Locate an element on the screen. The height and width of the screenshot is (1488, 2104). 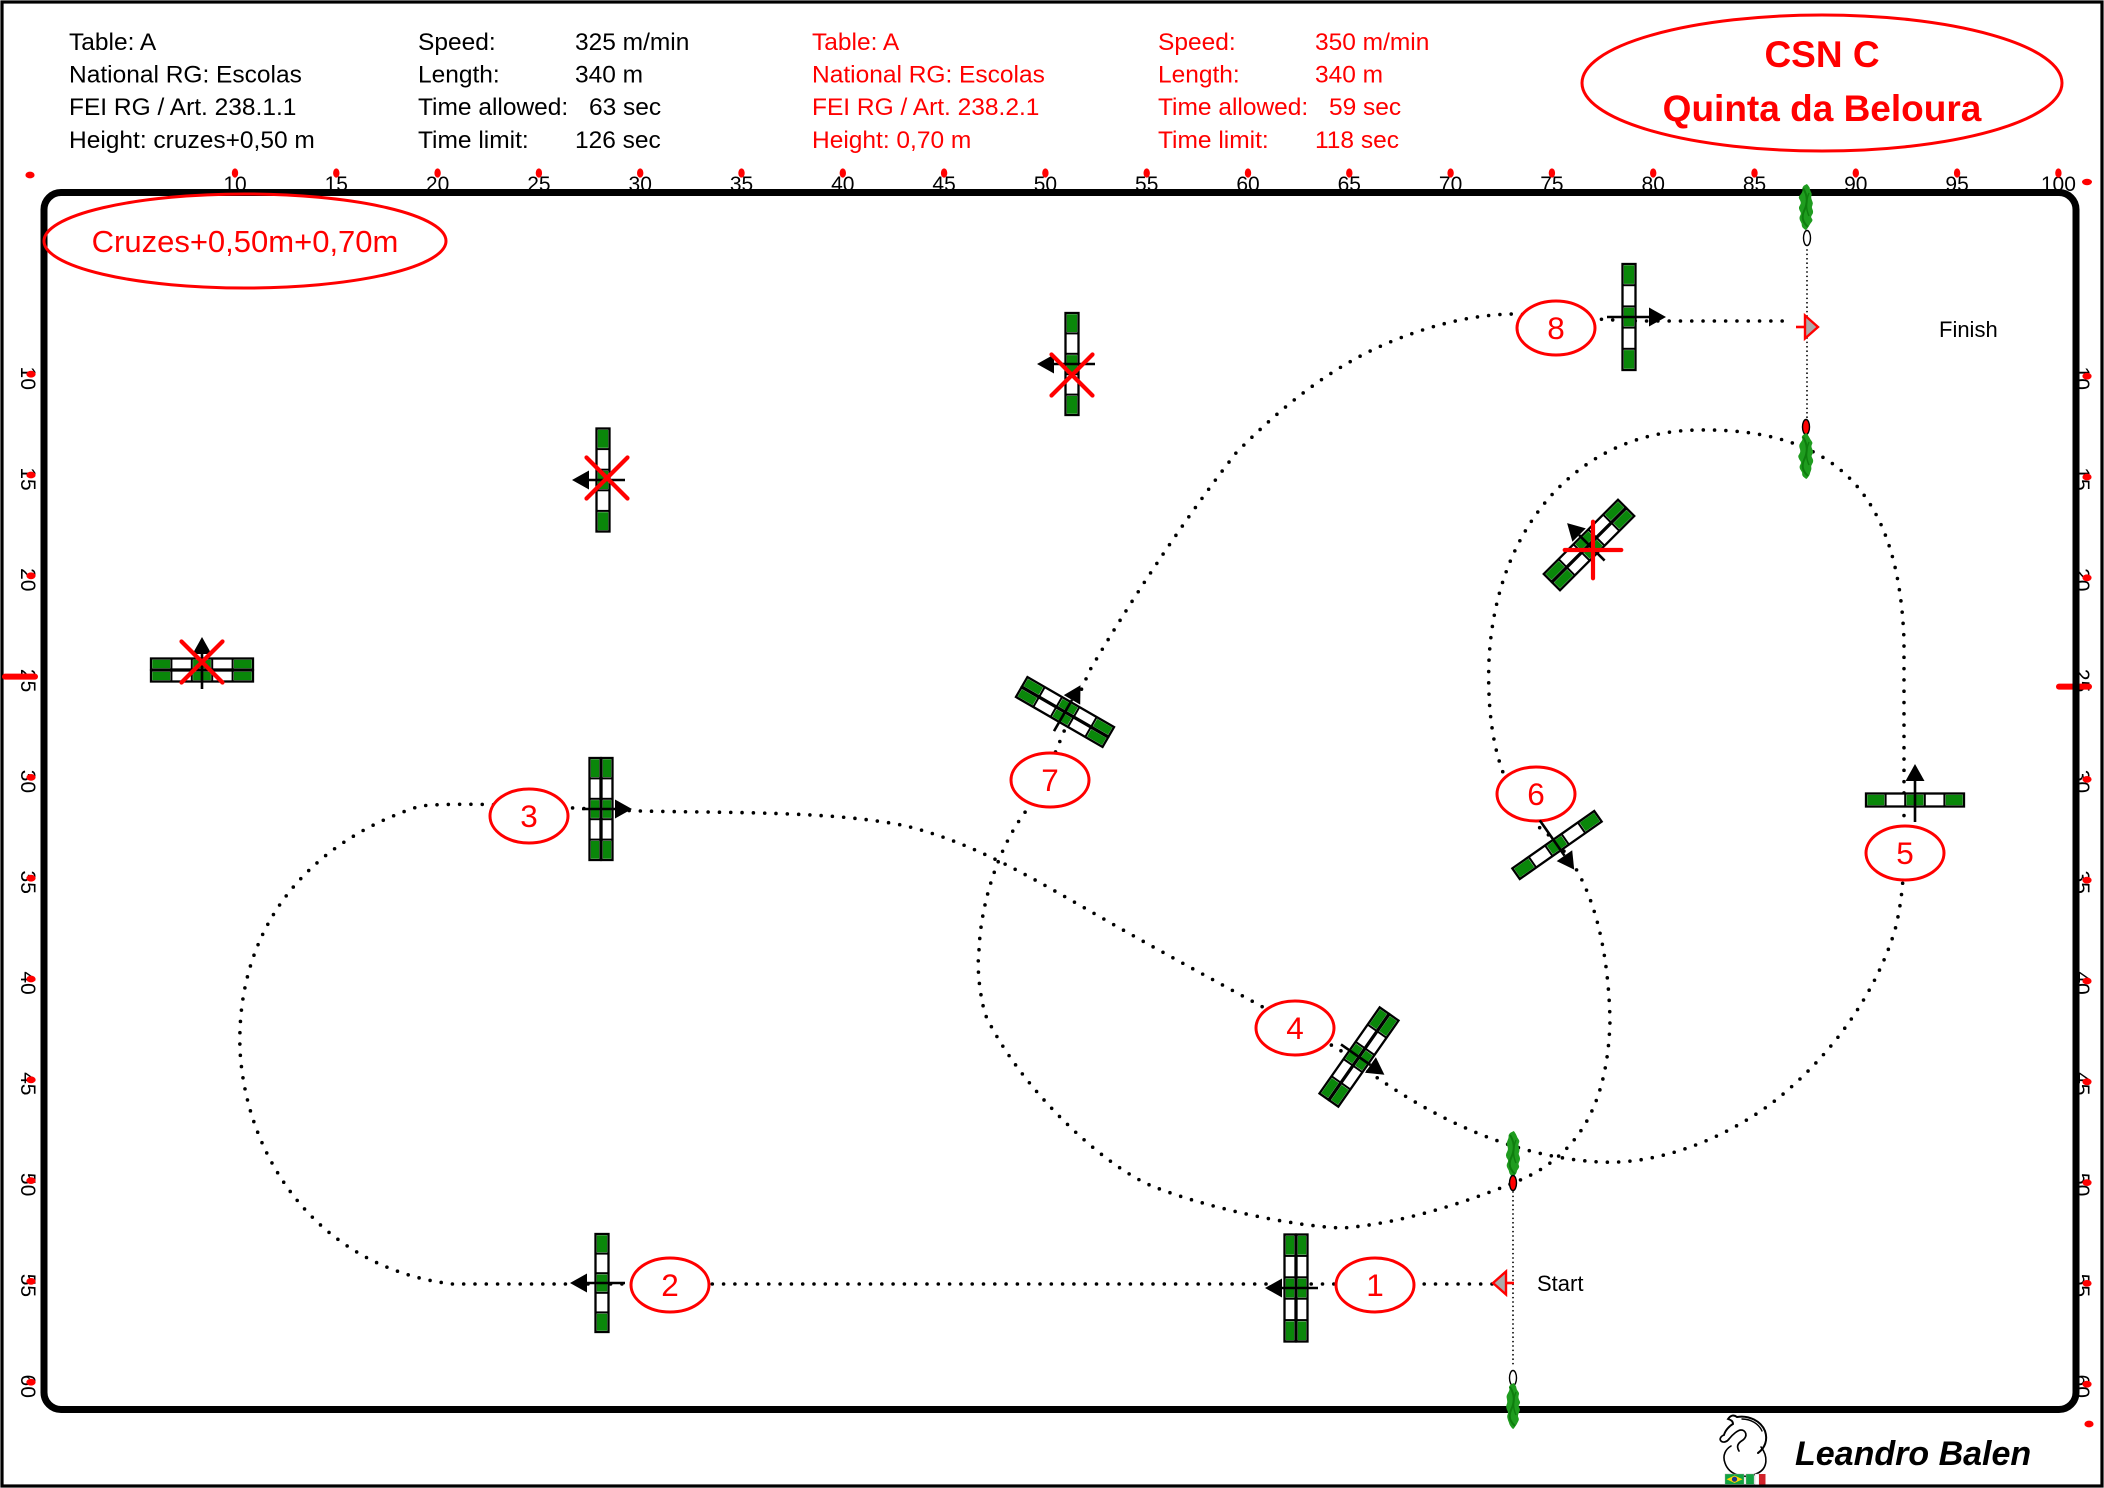
svg-text: 4 is located at coordinates (1295, 1028).